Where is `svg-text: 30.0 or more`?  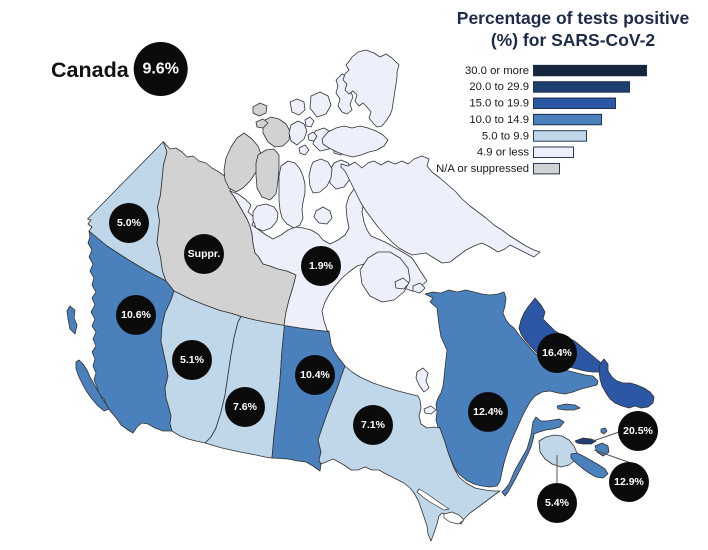 svg-text: 30.0 or more is located at coordinates (497, 71).